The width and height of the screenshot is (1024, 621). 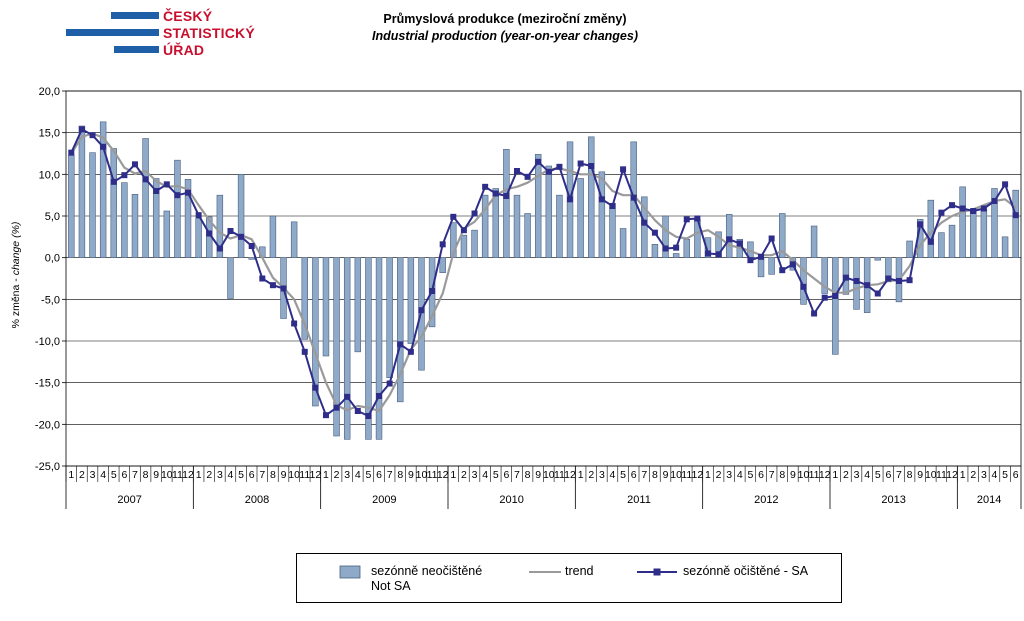 I want to click on month-tick-label: 6, so click(x=379, y=475).